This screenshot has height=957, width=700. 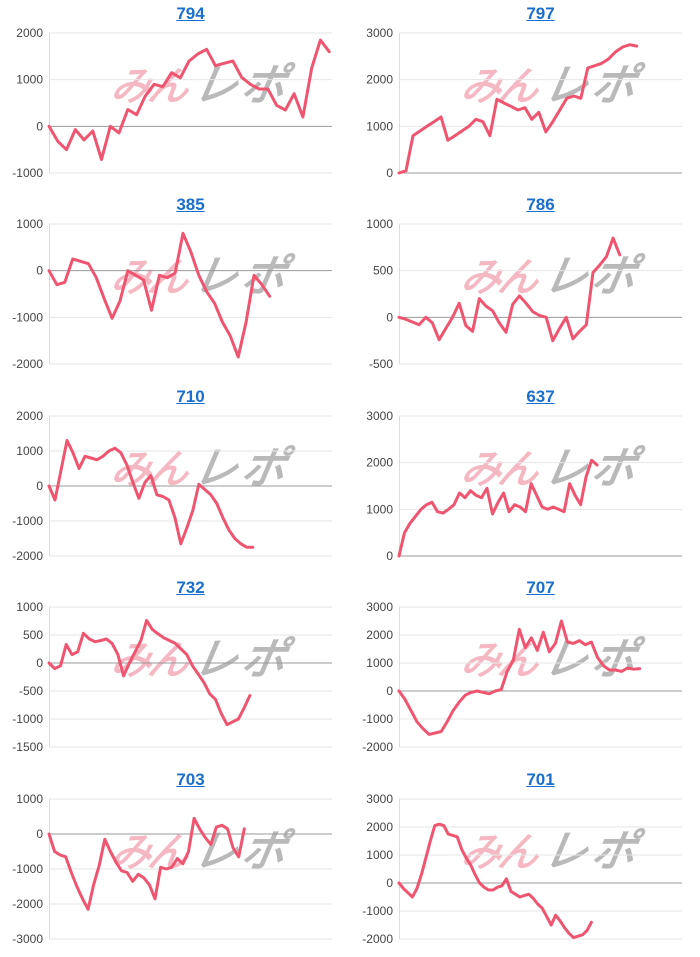 I want to click on chart-cell: 732 みんレポ 1000 500 0 -500 -1000 -1500, so click(x=175, y=669).